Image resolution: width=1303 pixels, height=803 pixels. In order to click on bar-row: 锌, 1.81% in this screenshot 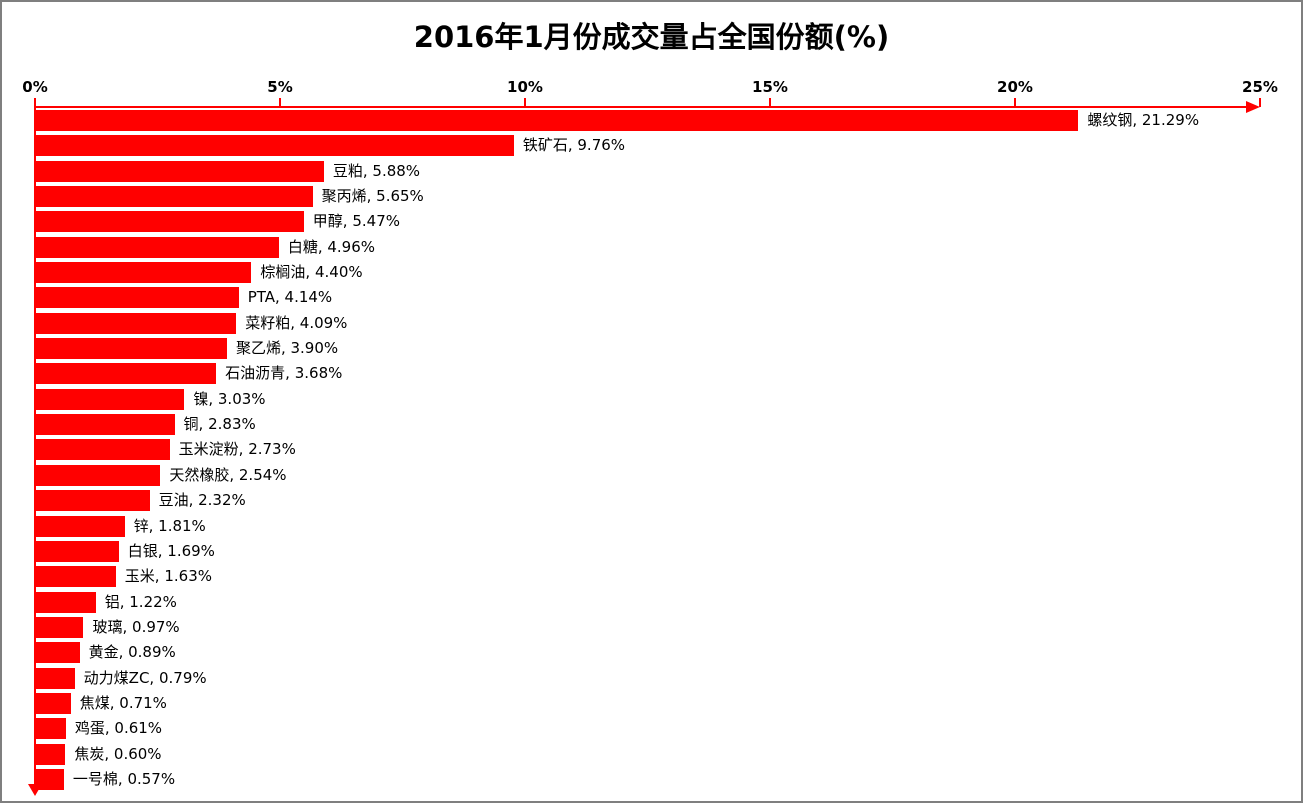, I will do `click(648, 526)`.